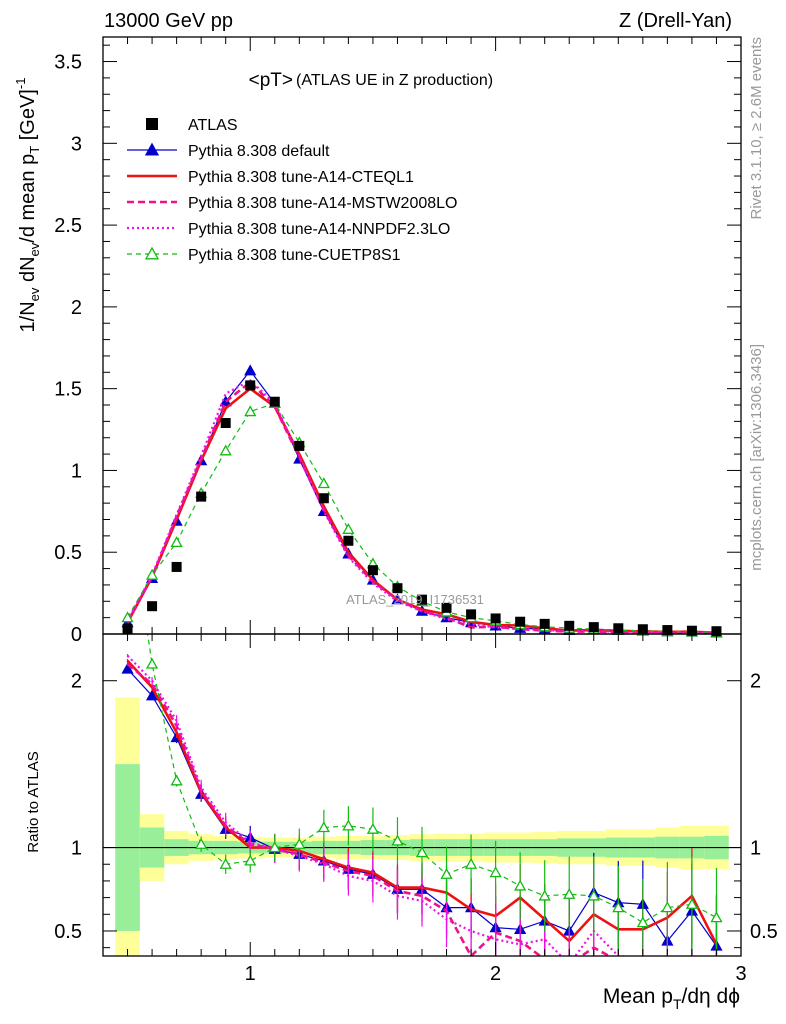 The width and height of the screenshot is (786, 1024). What do you see at coordinates (259, 151) in the screenshot?
I see `legend-label: Pythia 8.308 default` at bounding box center [259, 151].